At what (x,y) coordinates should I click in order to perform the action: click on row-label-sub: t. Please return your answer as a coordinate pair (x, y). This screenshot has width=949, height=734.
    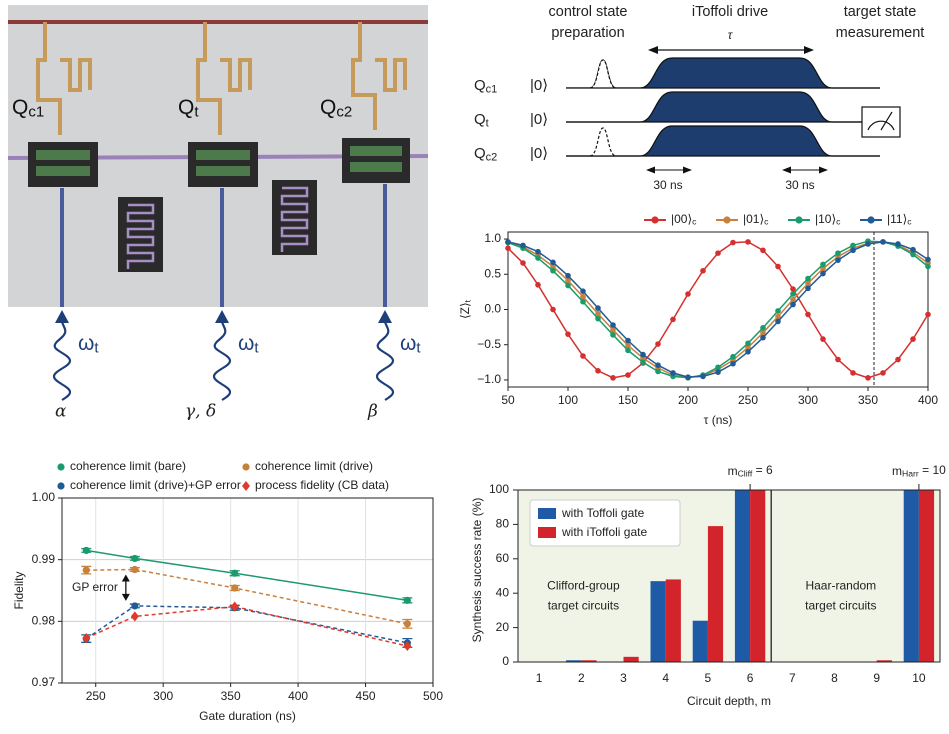
    Looking at the image, I should click on (487, 123).